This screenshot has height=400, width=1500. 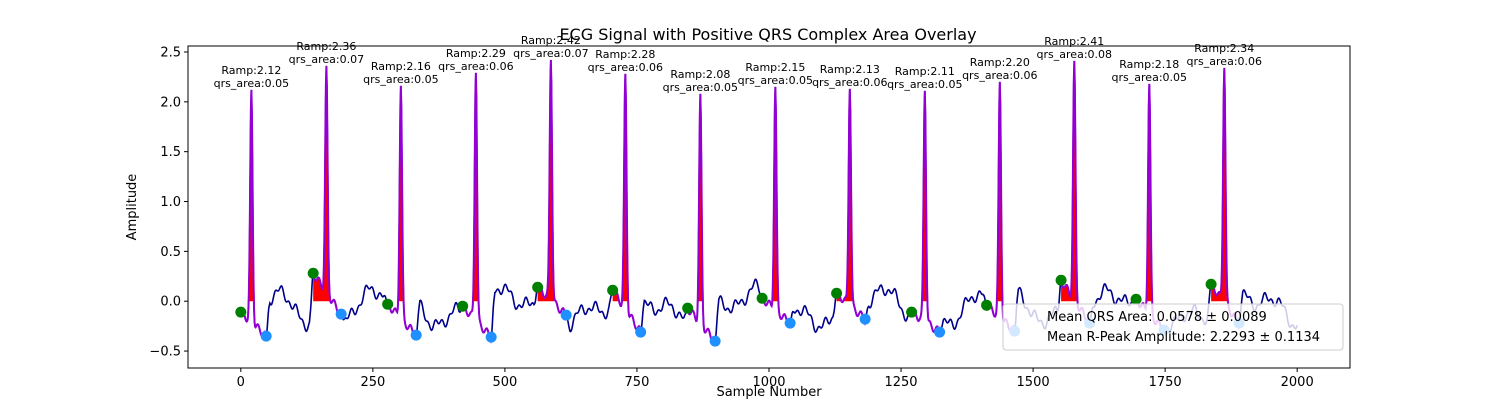 I want to click on ramp-annotation: Ramp:2.12, so click(x=251, y=70).